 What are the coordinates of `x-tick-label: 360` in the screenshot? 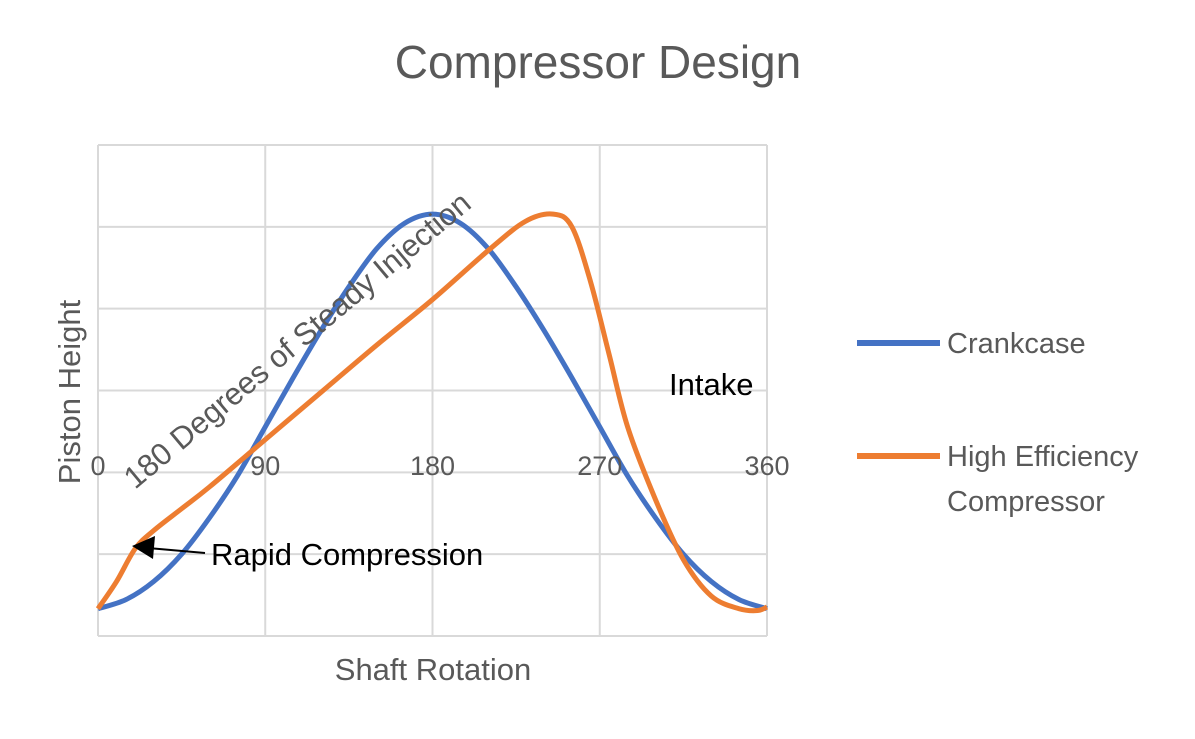 It's located at (766, 466).